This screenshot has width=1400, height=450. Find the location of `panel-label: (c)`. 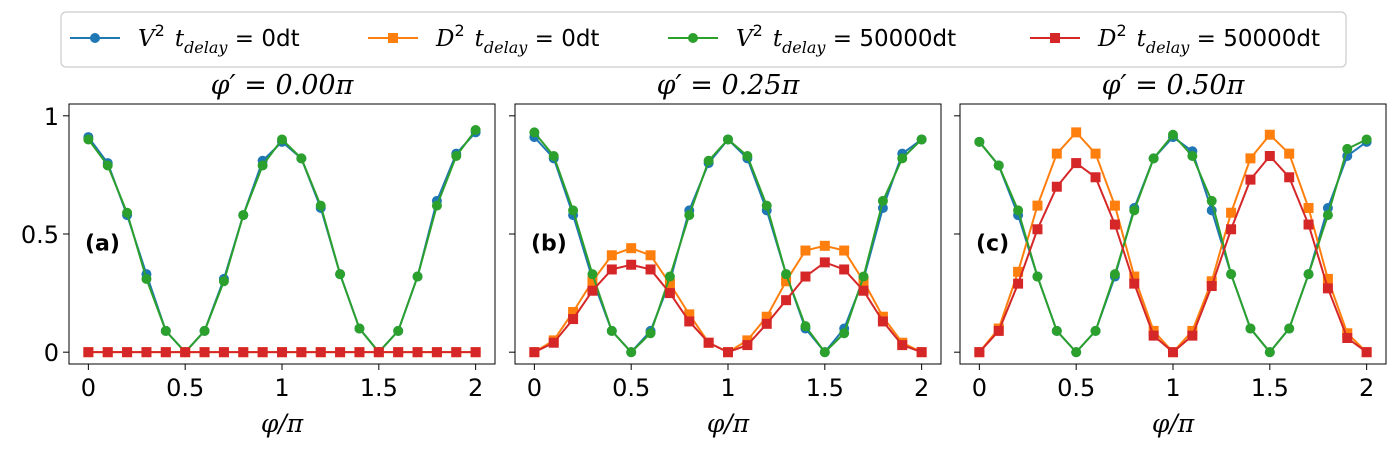

panel-label: (c) is located at coordinates (992, 244).